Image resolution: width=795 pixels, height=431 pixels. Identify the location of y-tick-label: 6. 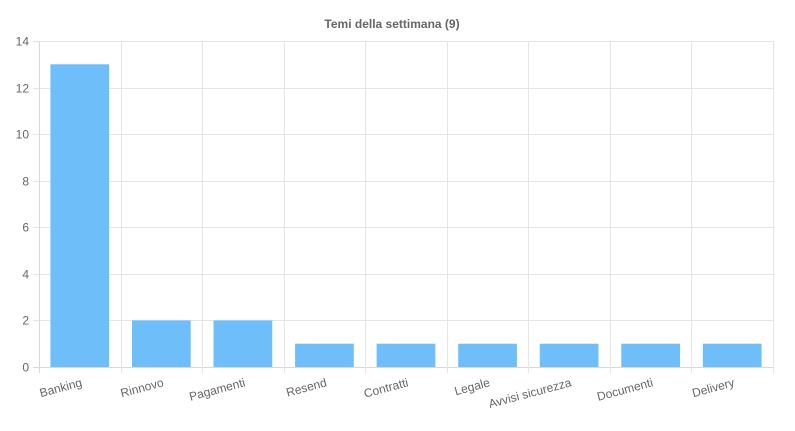
(25, 228).